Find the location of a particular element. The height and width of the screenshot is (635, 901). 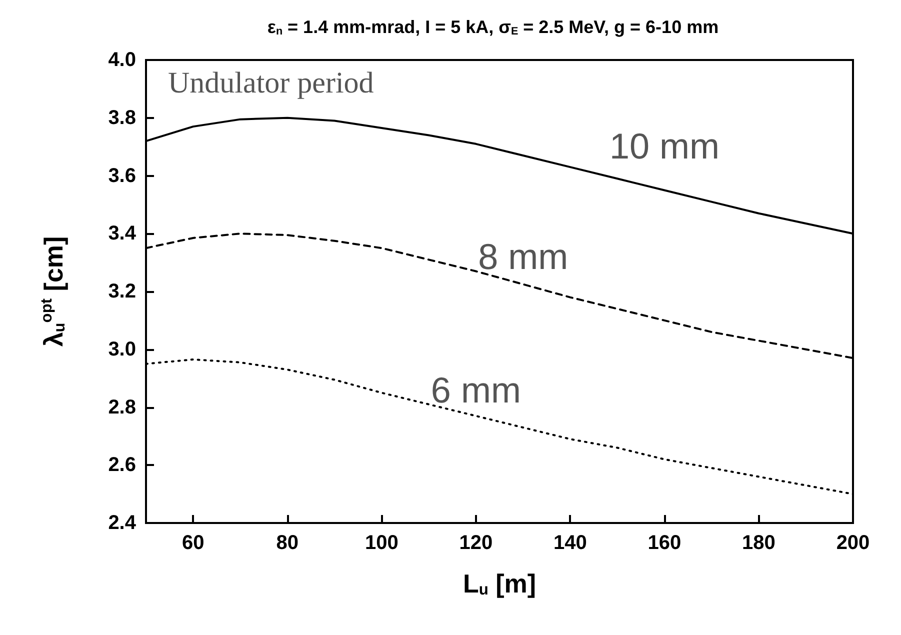

y-tick-label: 2.8 is located at coordinates (122, 407).